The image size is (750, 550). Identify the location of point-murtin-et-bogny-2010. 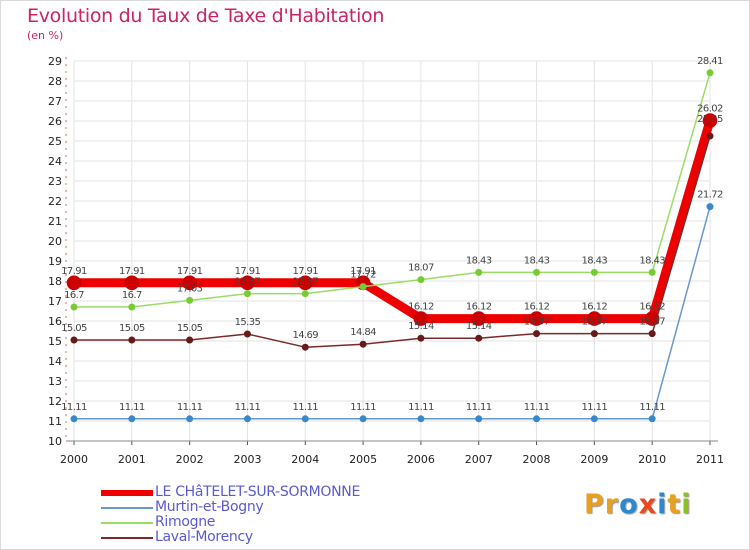
(652, 419).